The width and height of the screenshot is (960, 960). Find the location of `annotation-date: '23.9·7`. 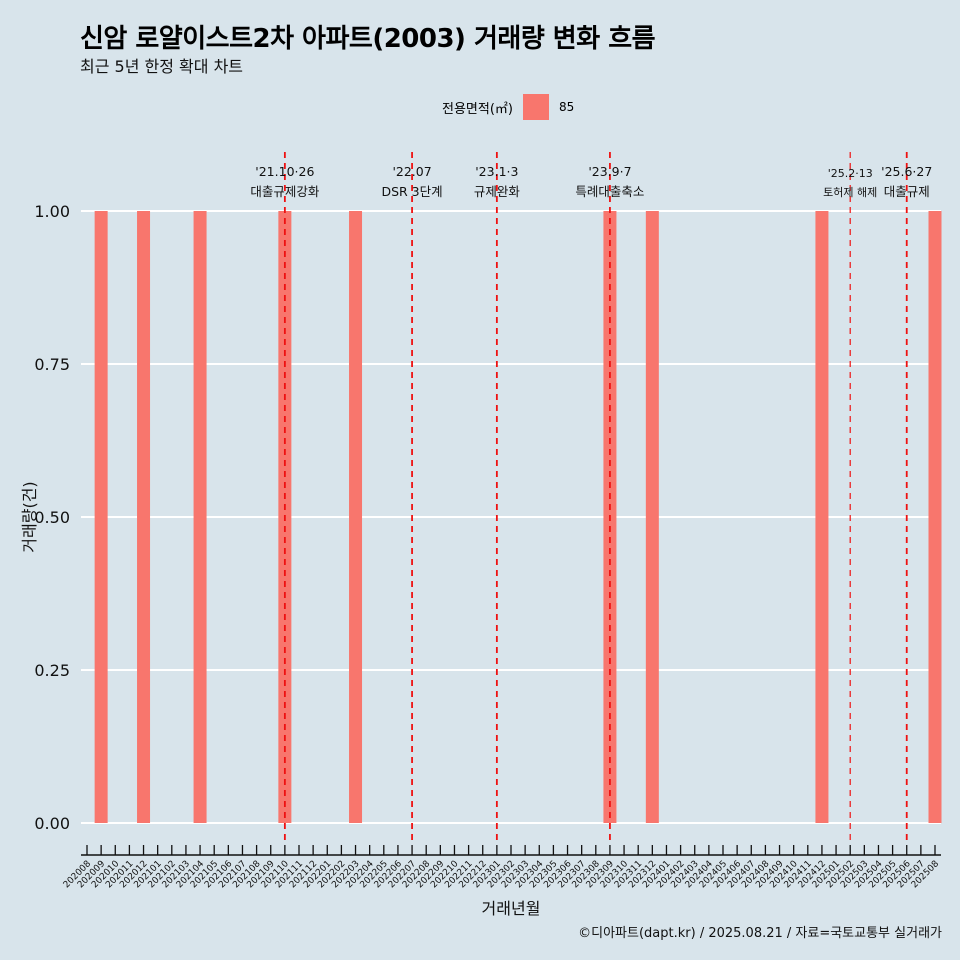

annotation-date: '23.9·7 is located at coordinates (609, 171).